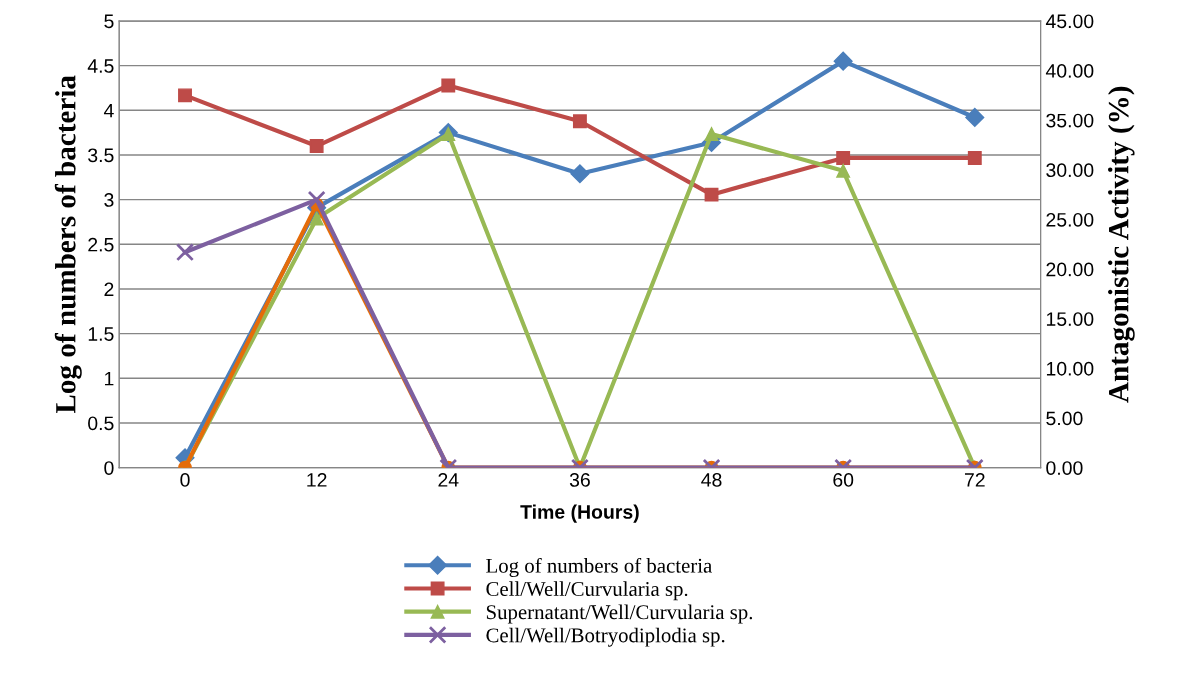 This screenshot has height=698, width=1192. Describe the element at coordinates (109, 21) in the screenshot. I see `y-tick-label: 5` at that location.